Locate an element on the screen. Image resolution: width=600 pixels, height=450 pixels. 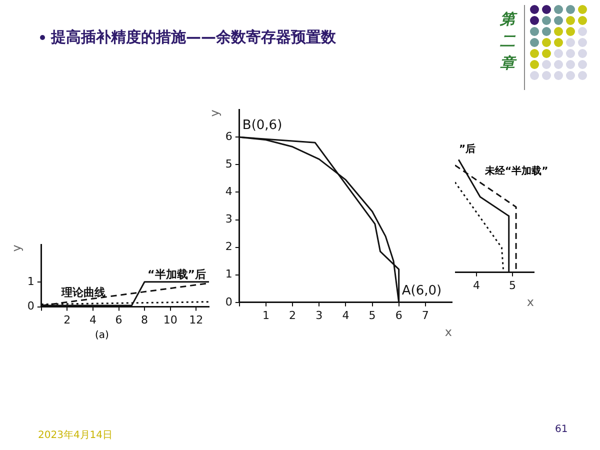
chart-title: 提高插补精度的措施——余数寄存器预置数 is located at coordinates (193, 37).